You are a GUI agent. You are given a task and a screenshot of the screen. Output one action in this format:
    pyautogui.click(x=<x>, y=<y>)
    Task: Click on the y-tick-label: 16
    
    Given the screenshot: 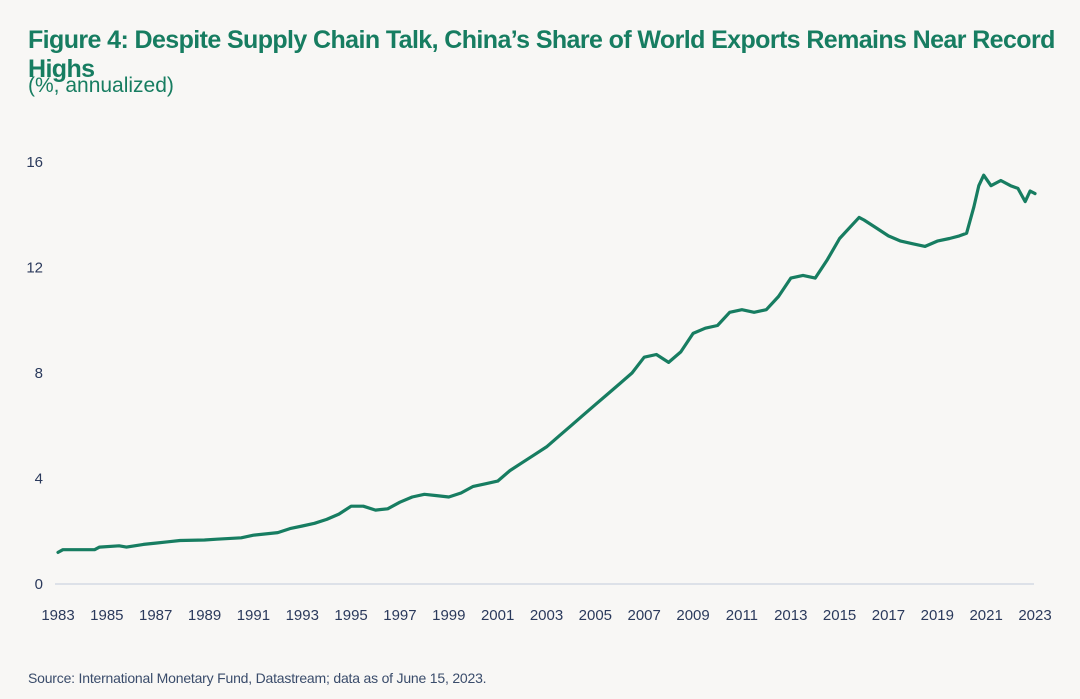 What is the action you would take?
    pyautogui.click(x=34, y=162)
    